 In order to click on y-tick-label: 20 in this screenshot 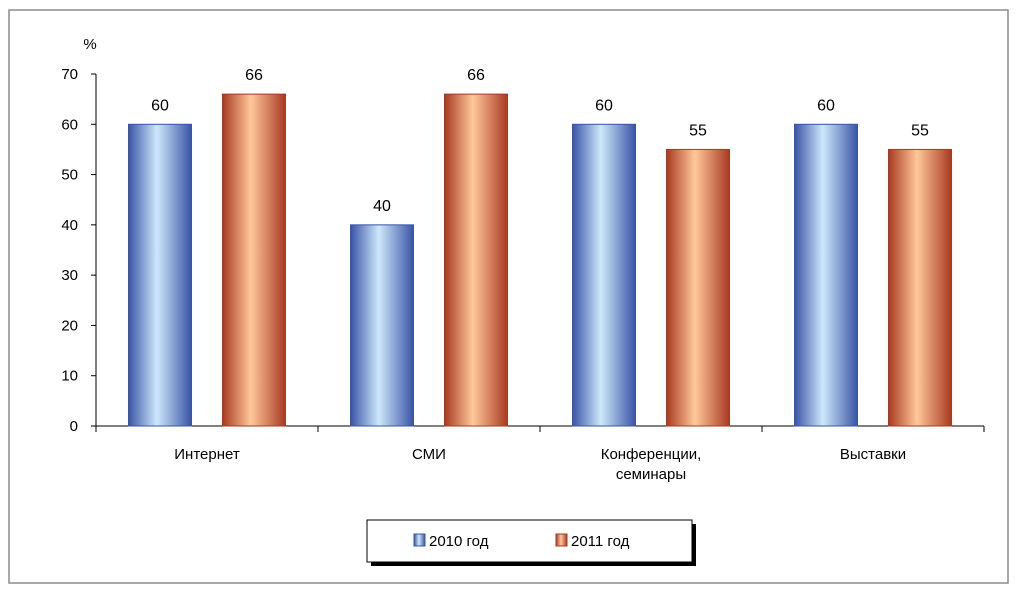, I will do `click(69, 325)`.